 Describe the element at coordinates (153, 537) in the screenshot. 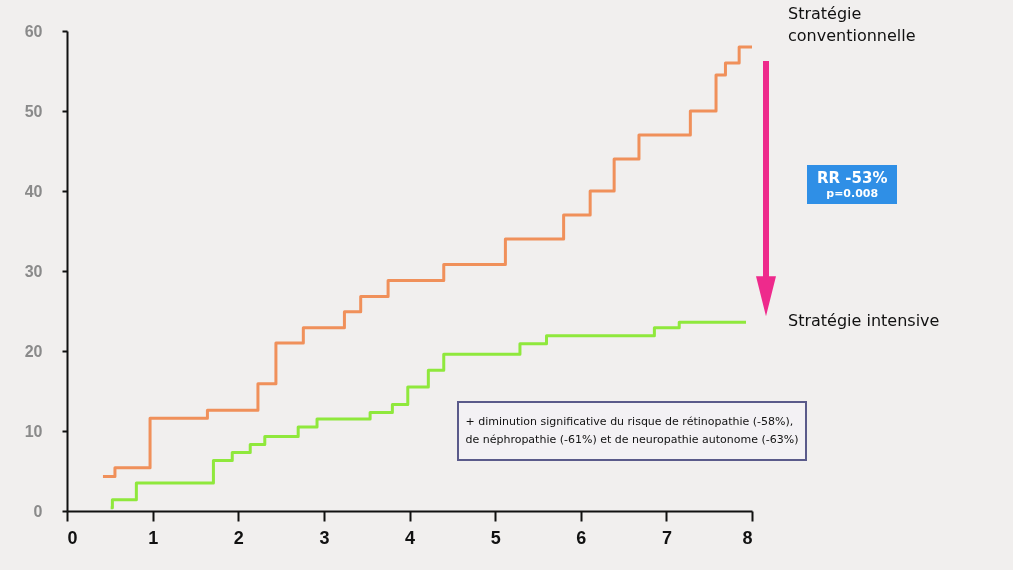

I see `x-tick-label: 1` at that location.